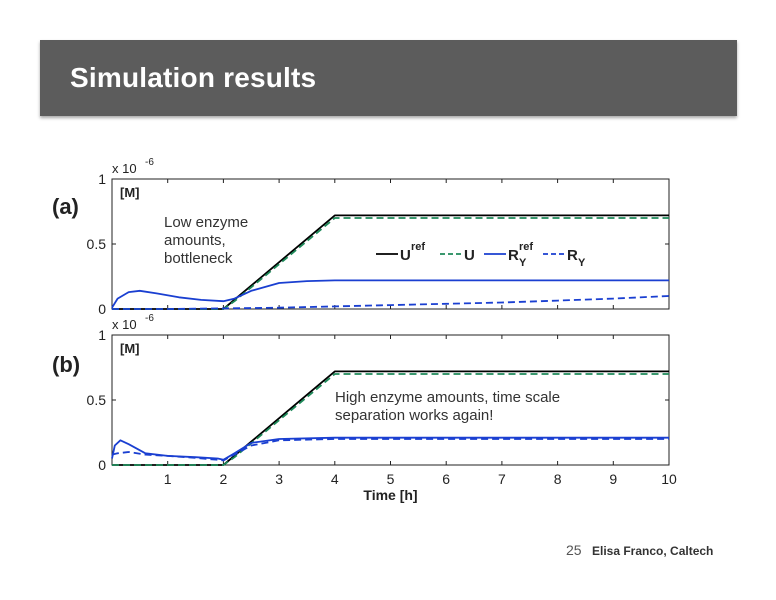 The width and height of the screenshot is (776, 600). What do you see at coordinates (193, 77) in the screenshot?
I see `slide-title: Simulation results` at bounding box center [193, 77].